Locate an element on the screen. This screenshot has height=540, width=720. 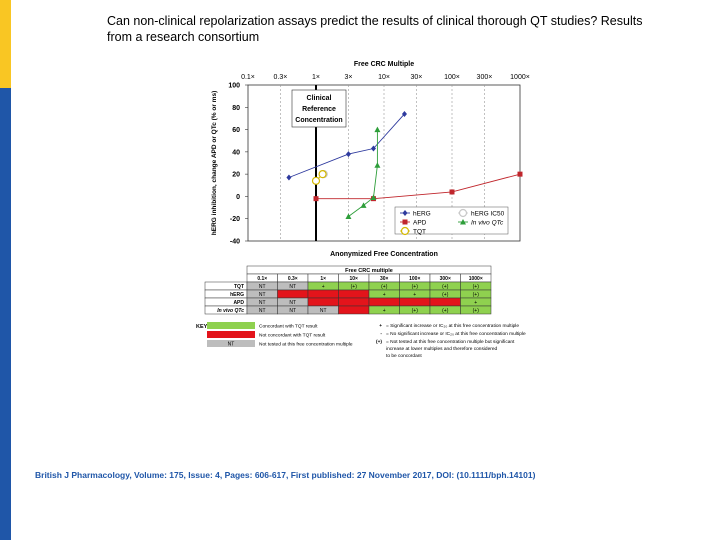
table-row-label: APD is located at coordinates (238, 303).